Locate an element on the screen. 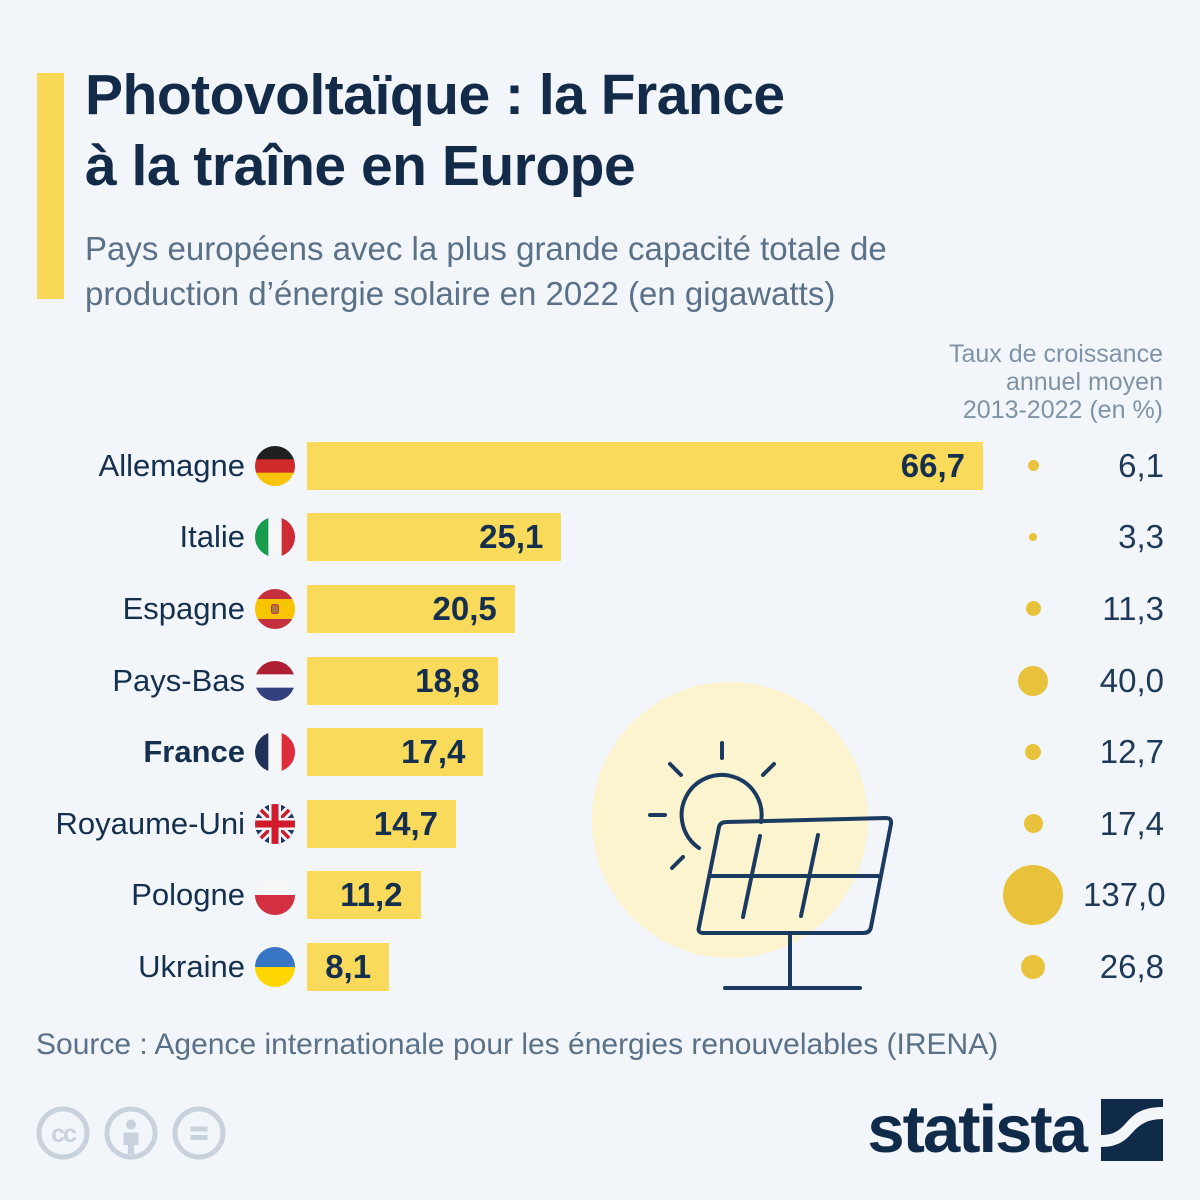 This screenshot has width=1200, height=1200. capacity-value: 20,5 is located at coordinates (464, 608).